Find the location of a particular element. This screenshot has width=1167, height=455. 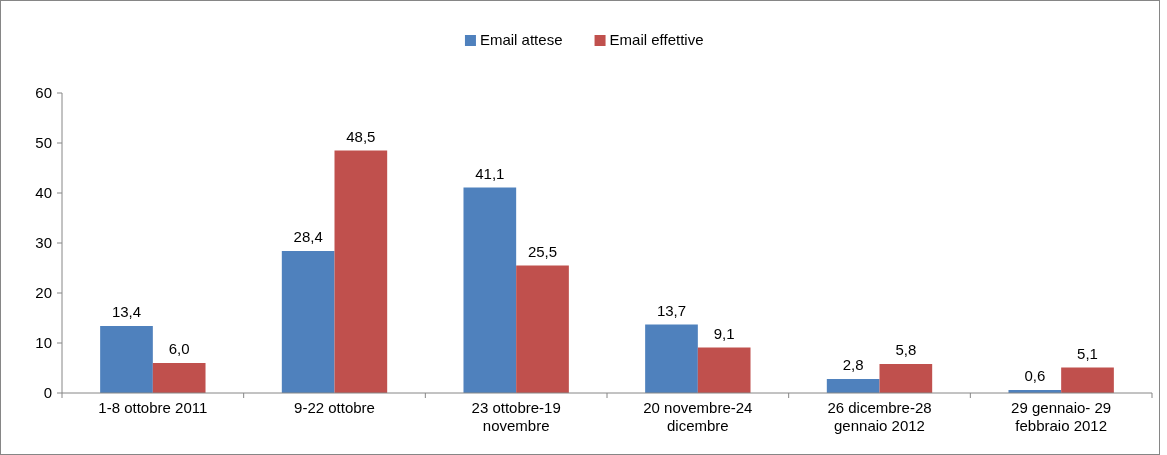

x-tick-label: 23 ottobre-19 novembre is located at coordinates (516, 416).